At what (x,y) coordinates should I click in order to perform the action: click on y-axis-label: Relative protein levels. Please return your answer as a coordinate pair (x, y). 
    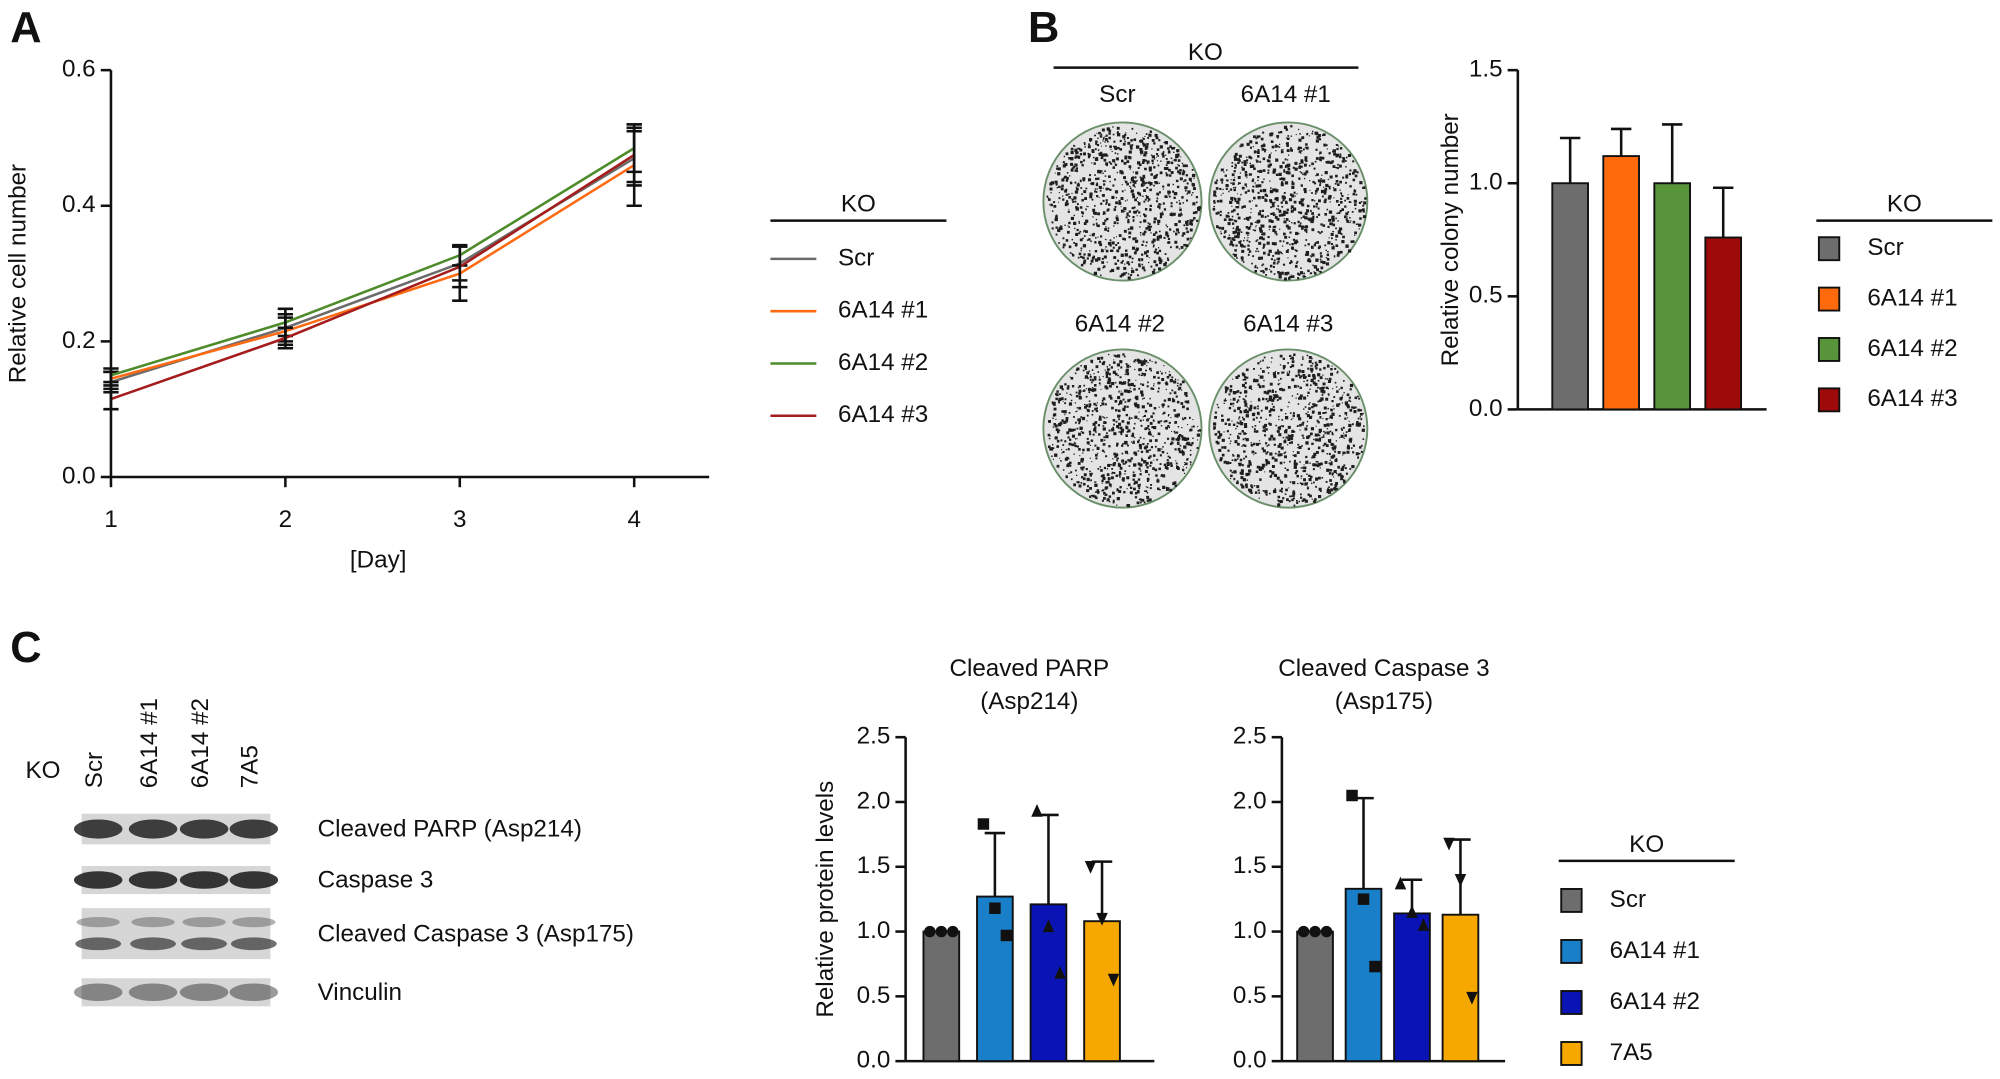
    Looking at the image, I should click on (825, 899).